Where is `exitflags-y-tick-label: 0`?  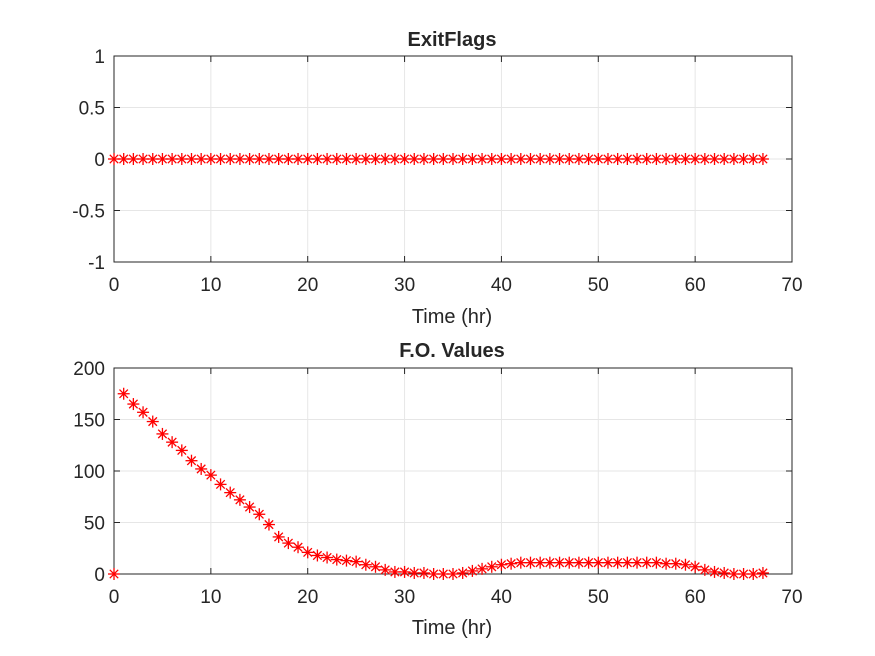 exitflags-y-tick-label: 0 is located at coordinates (99, 160).